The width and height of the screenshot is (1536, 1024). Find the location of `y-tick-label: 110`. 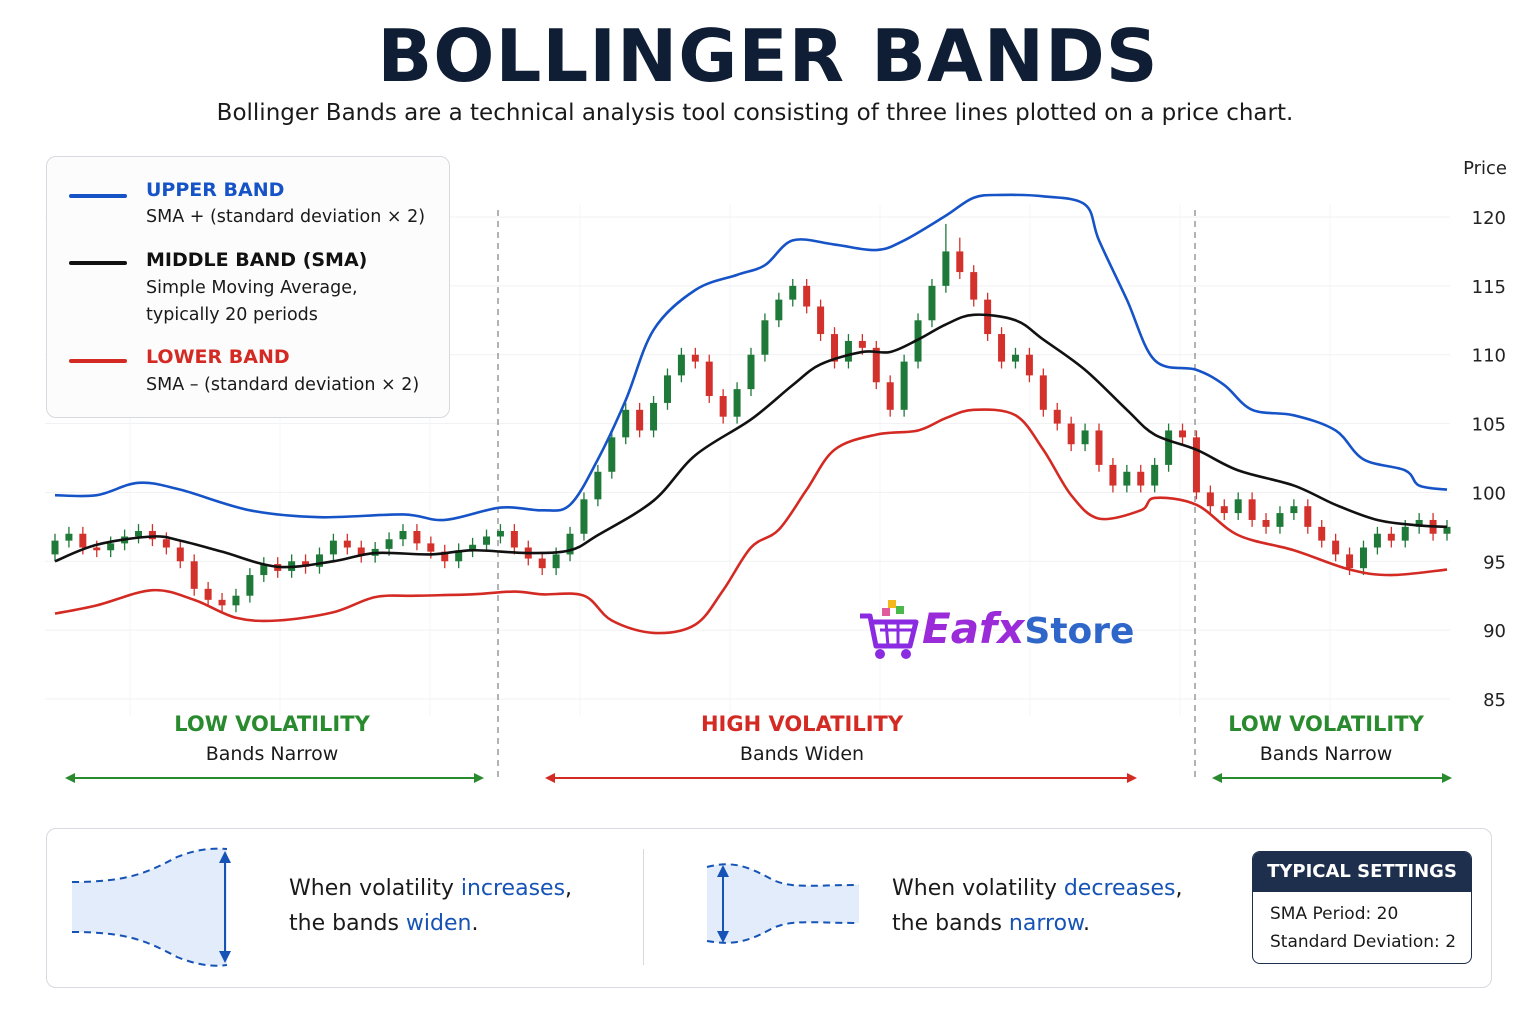

y-tick-label: 110 is located at coordinates (1489, 356).